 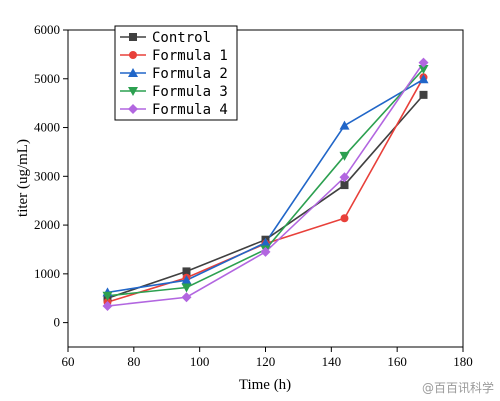 What do you see at coordinates (265, 385) in the screenshot?
I see `x-axis-title: Time (h)` at bounding box center [265, 385].